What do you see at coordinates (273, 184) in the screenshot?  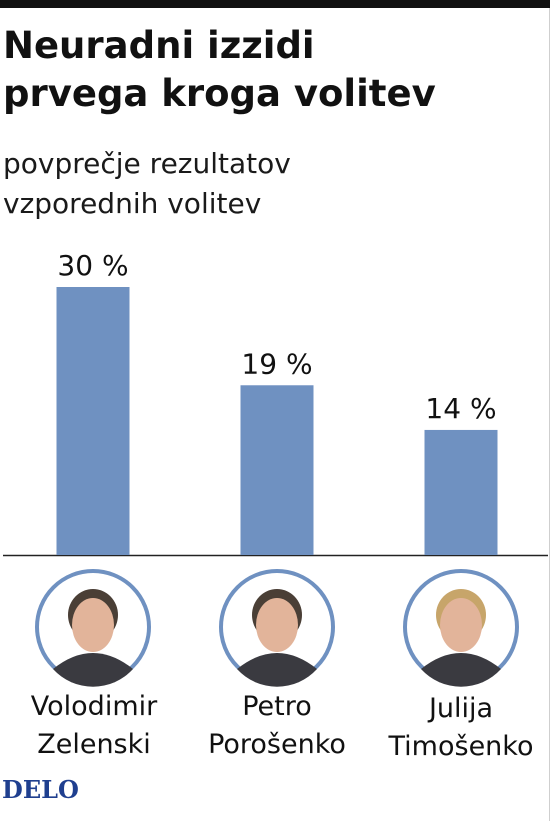 I see `chart-subtitle: povprečje rezultatov vzporednih volitev` at bounding box center [273, 184].